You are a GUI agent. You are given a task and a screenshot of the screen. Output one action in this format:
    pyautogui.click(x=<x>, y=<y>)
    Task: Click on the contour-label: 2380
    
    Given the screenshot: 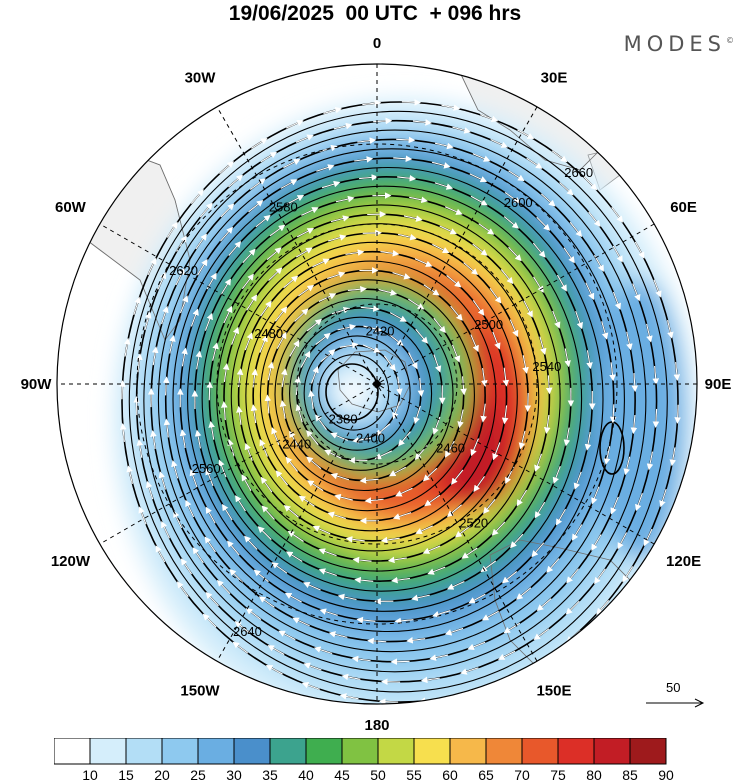 What is the action you would take?
    pyautogui.click(x=343, y=418)
    